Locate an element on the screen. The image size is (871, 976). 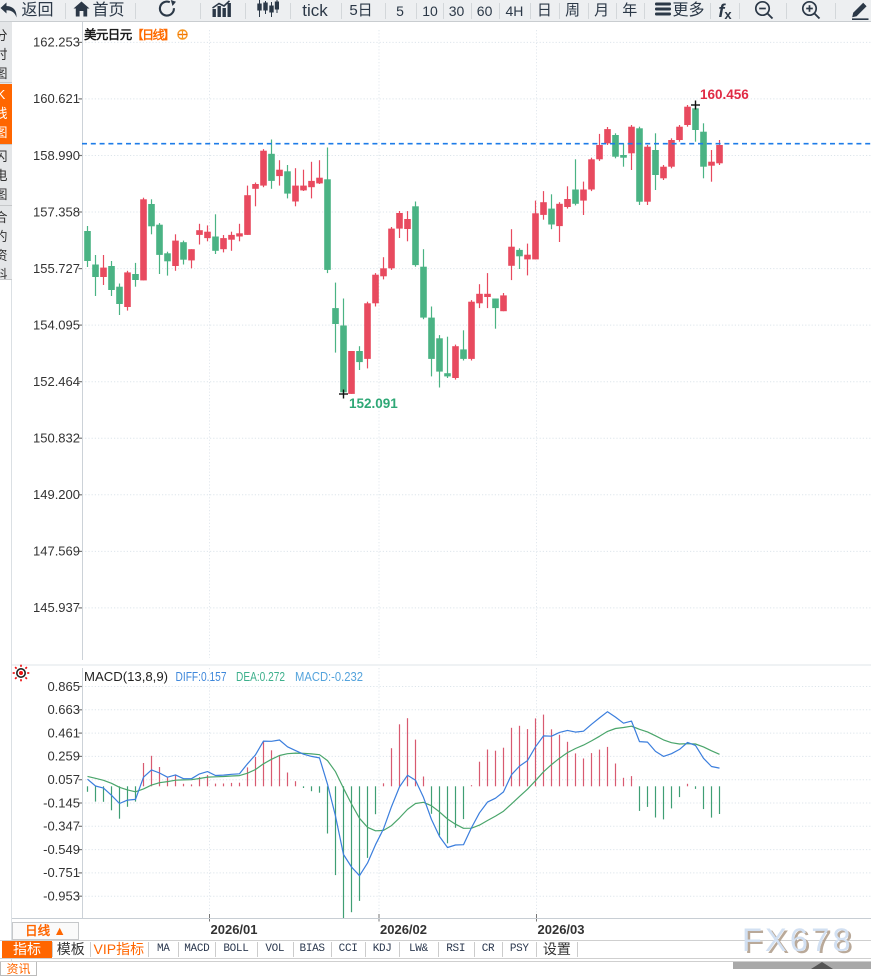
svg-text: 0.057 is located at coordinates (63, 779).